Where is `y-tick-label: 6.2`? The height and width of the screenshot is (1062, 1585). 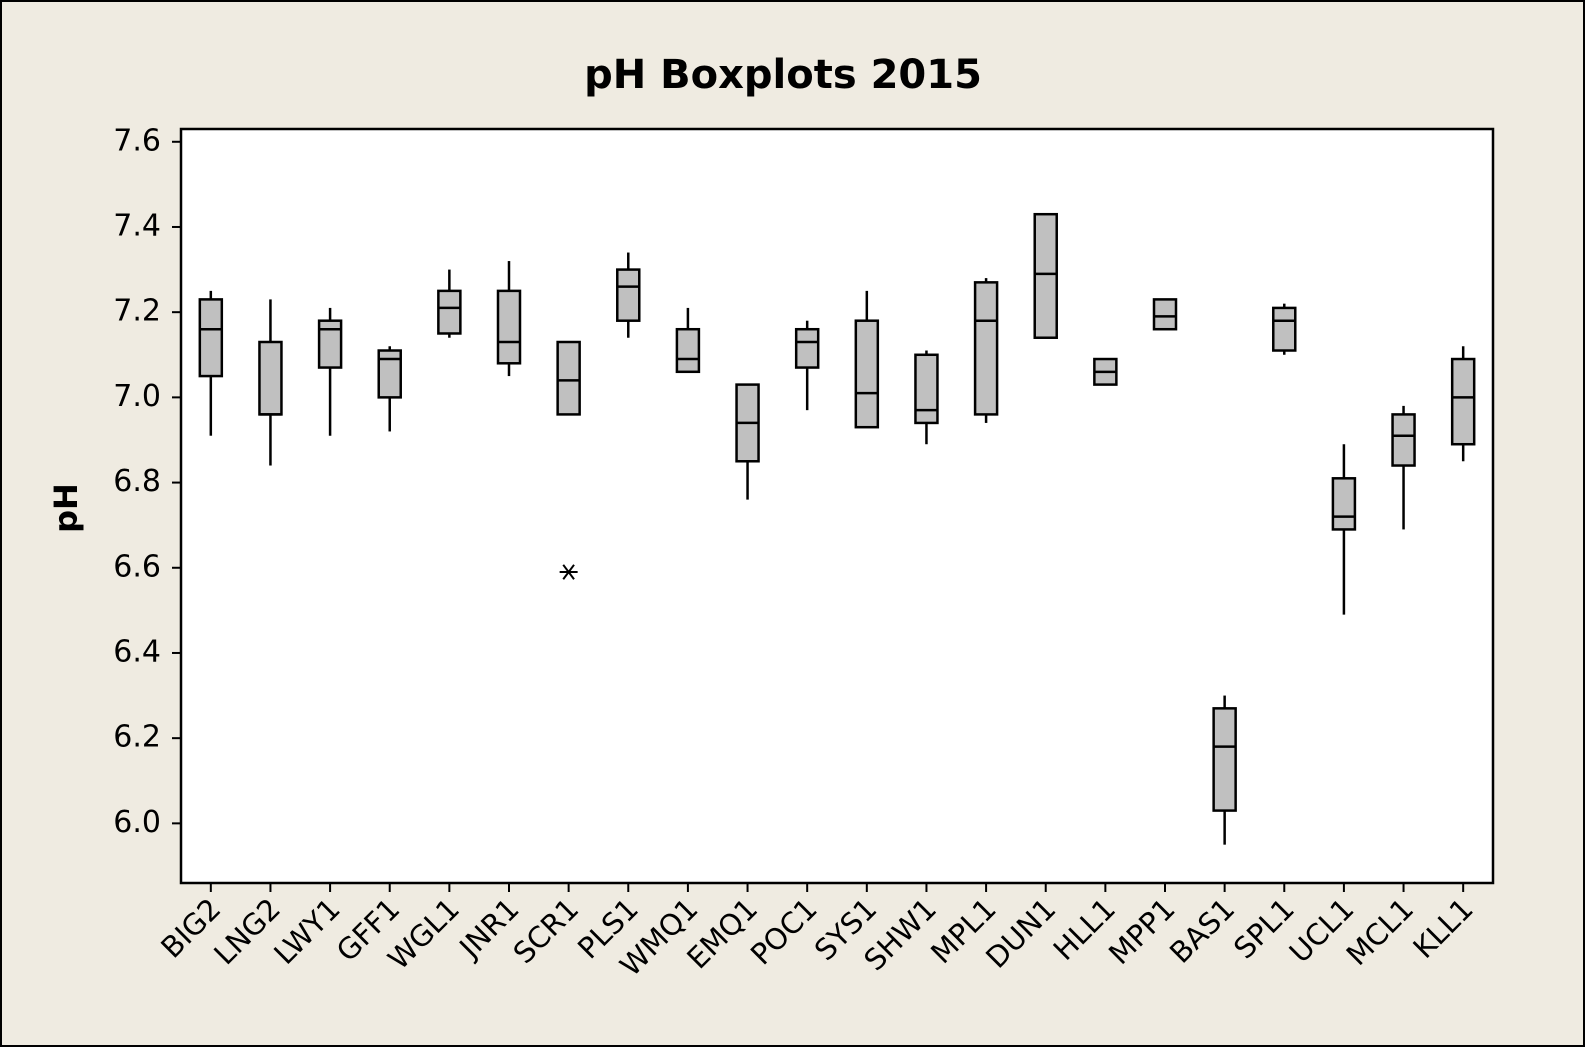 y-tick-label: 6.2 is located at coordinates (137, 737).